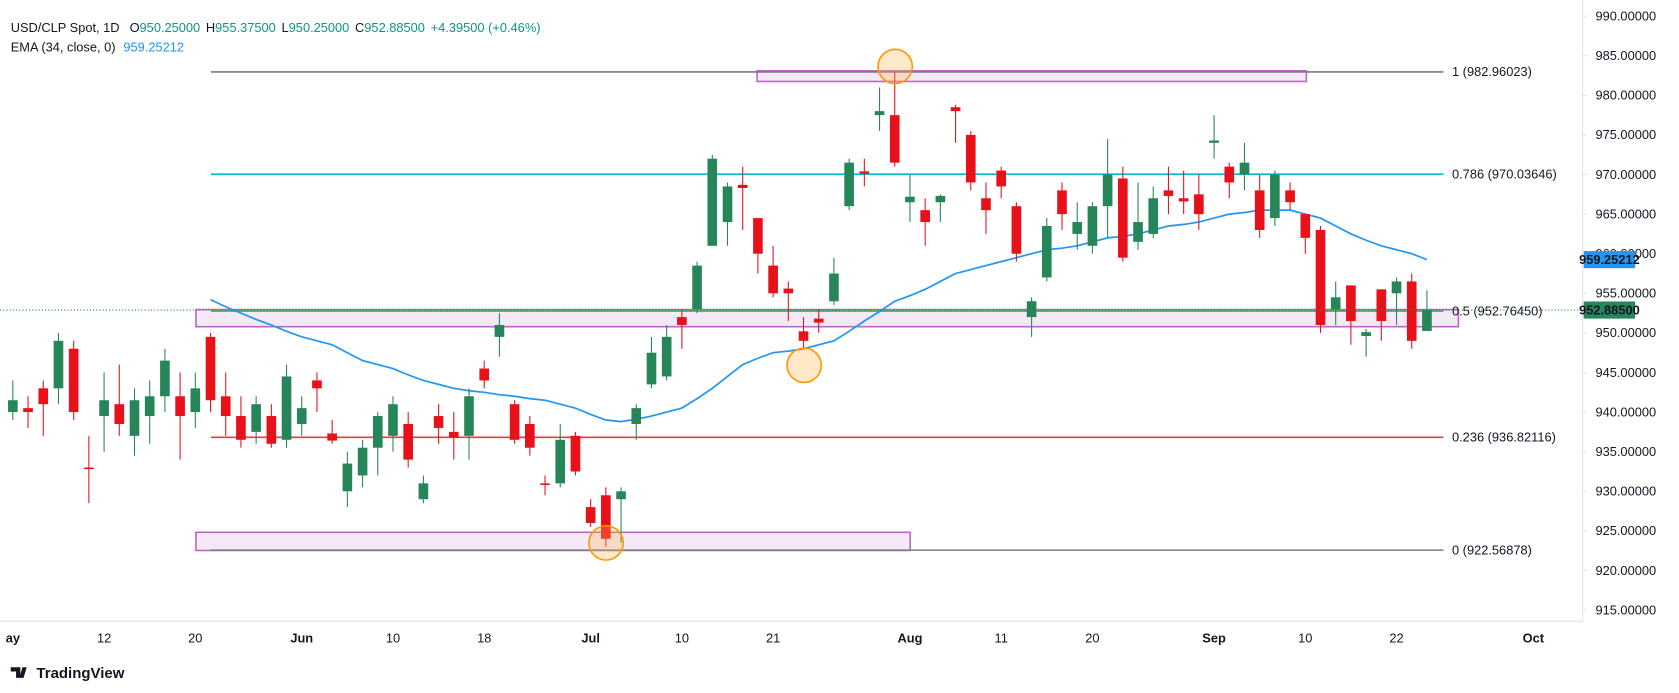 Image resolution: width=1679 pixels, height=693 pixels. I want to click on x-tick-label: 11, so click(1001, 638).